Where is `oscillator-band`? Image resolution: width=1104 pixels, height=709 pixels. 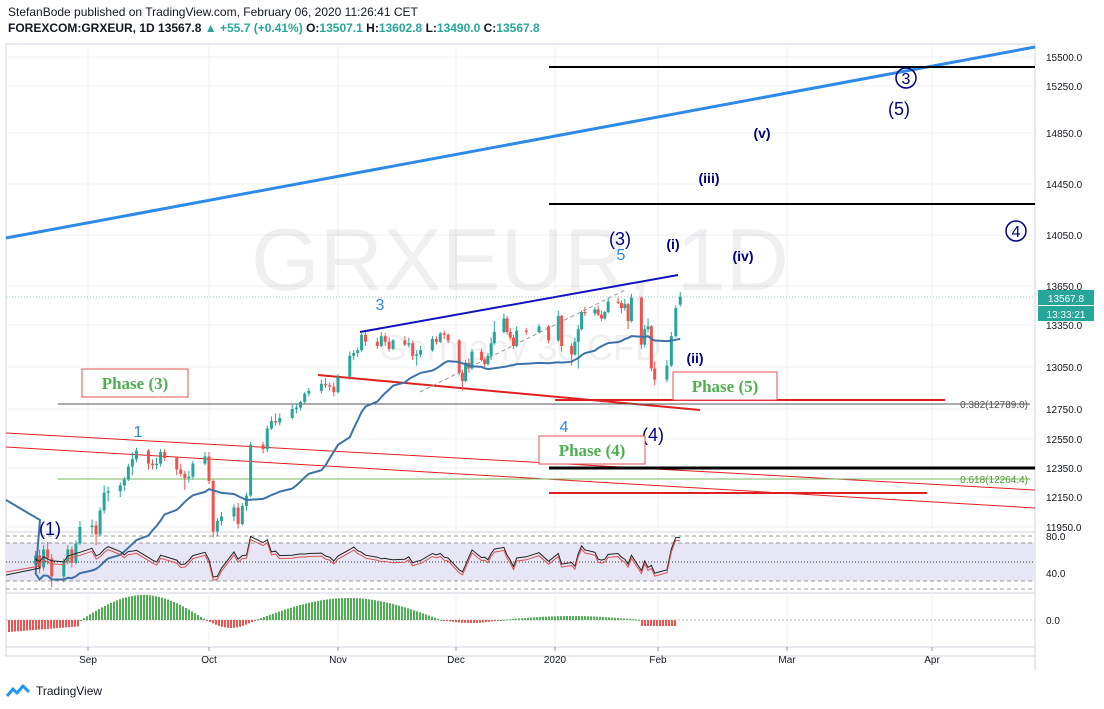 oscillator-band is located at coordinates (520, 562).